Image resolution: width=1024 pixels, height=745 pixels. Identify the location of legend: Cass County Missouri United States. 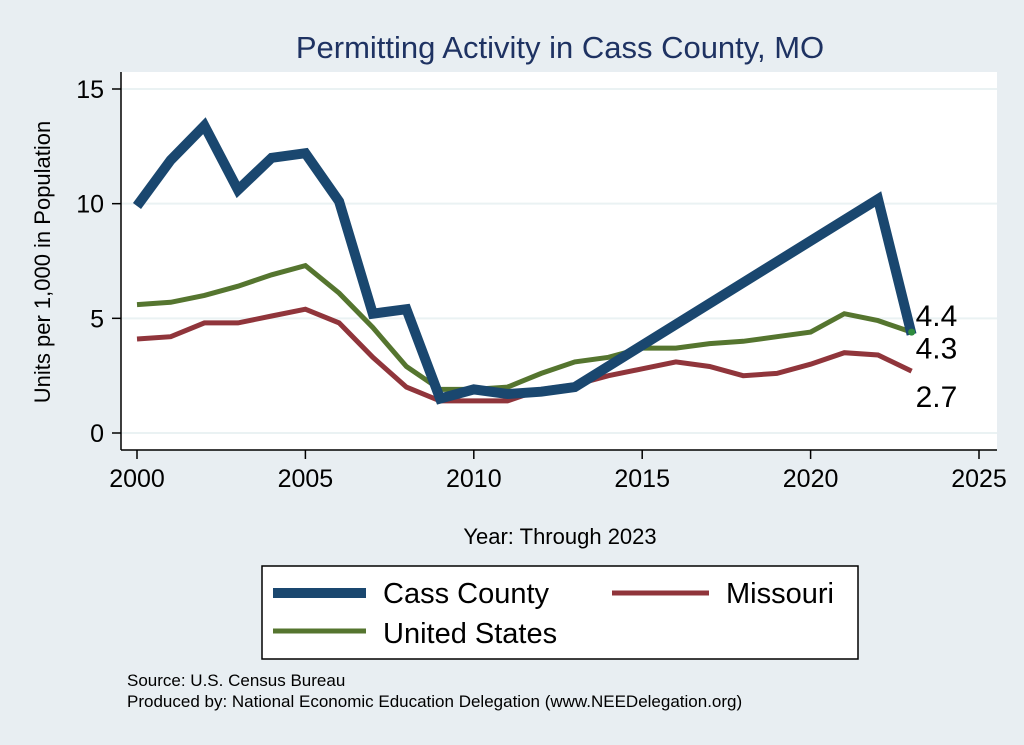
(560, 612).